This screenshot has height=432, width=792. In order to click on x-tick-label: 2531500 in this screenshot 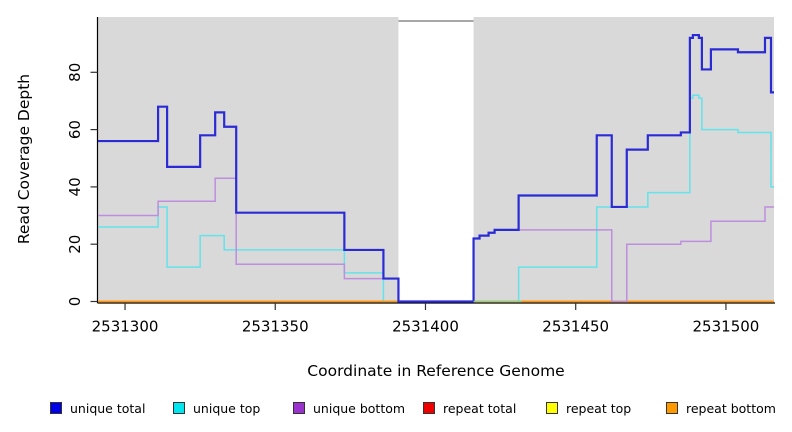, I will do `click(726, 327)`.